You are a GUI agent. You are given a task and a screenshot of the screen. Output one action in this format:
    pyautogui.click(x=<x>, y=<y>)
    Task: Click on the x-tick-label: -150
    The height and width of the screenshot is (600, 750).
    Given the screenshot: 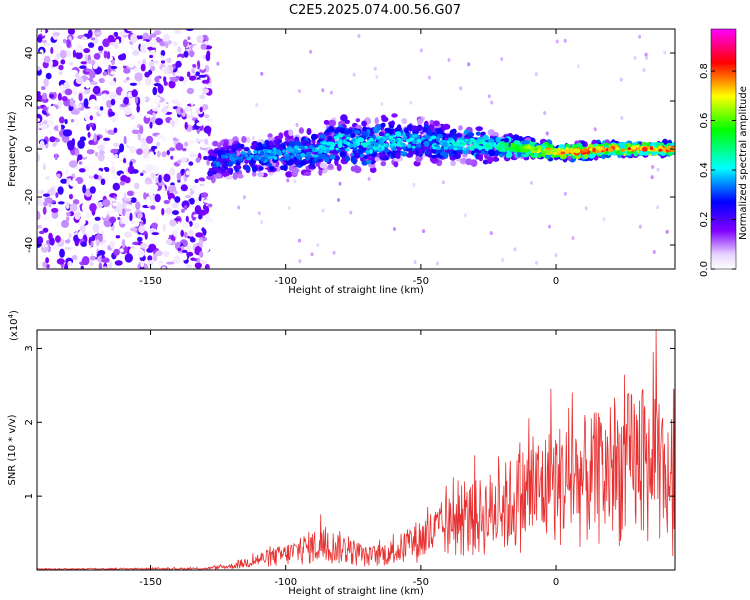 What is the action you would take?
    pyautogui.click(x=150, y=582)
    